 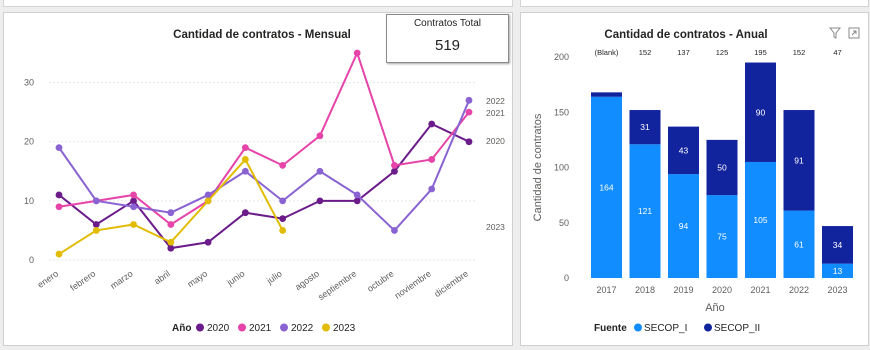 I want to click on y-tick-label: 30, so click(x=29, y=83).